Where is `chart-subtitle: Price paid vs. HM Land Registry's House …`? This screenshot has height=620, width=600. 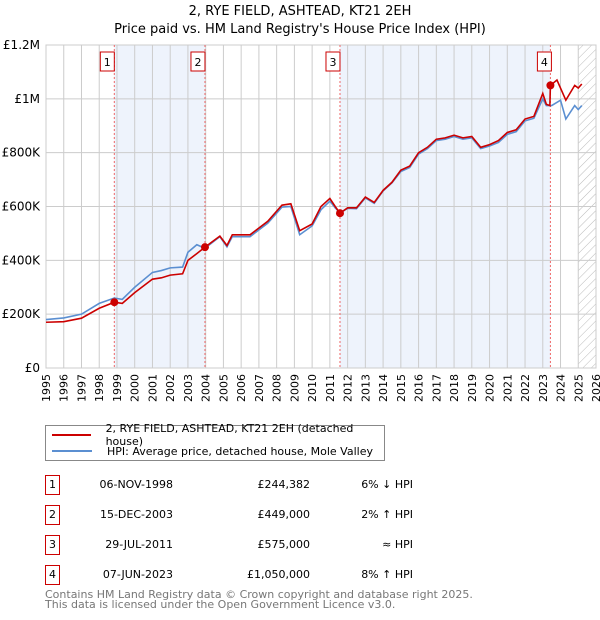 chart-subtitle: Price paid vs. HM Land Registry's House … is located at coordinates (300, 29).